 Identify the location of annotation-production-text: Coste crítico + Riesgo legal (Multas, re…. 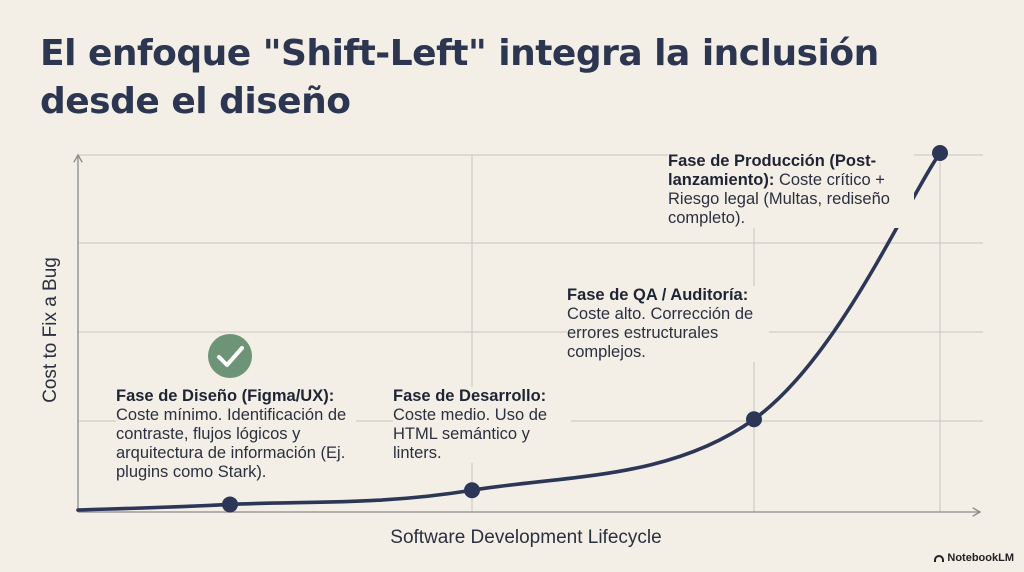
(779, 199).